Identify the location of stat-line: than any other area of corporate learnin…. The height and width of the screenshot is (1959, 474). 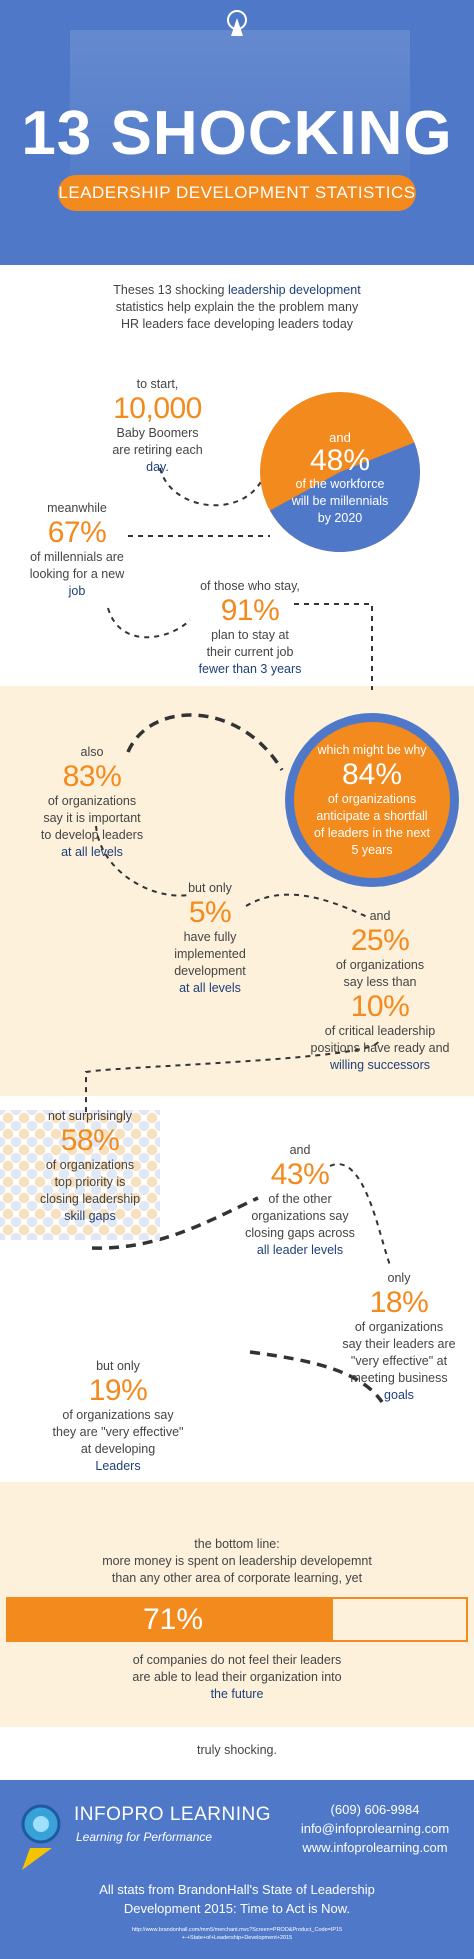
(237, 1578).